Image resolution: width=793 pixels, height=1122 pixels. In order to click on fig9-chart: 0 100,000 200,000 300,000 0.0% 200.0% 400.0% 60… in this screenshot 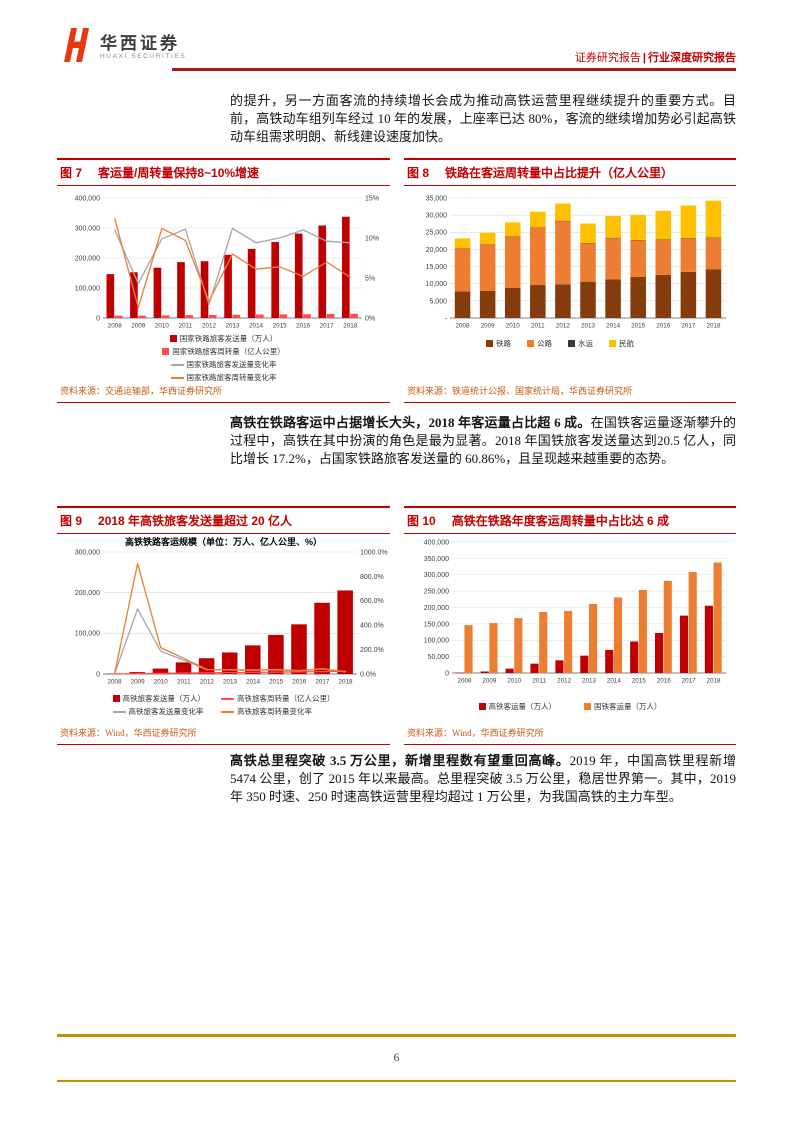, I will do `click(231, 617)`.